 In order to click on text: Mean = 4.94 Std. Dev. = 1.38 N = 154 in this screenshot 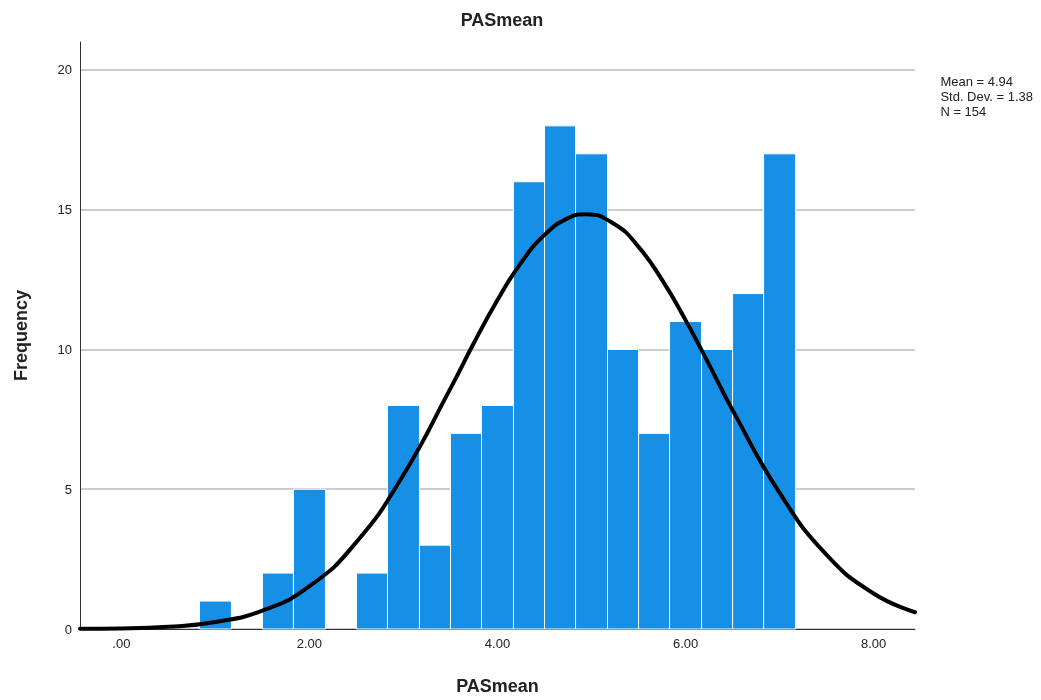, I will do `click(987, 96)`.